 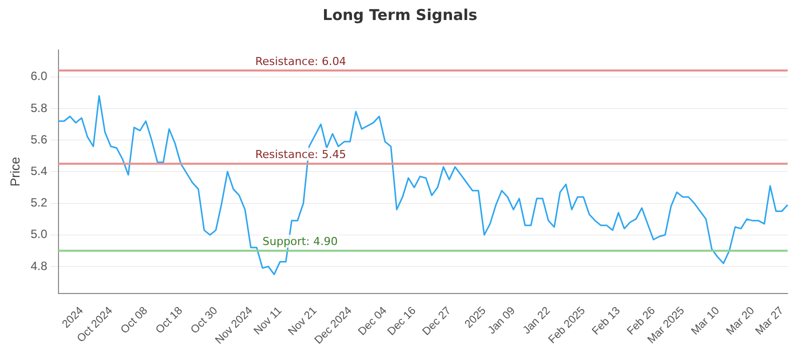 I want to click on y-tick-label: 5.4, so click(x=39, y=171).